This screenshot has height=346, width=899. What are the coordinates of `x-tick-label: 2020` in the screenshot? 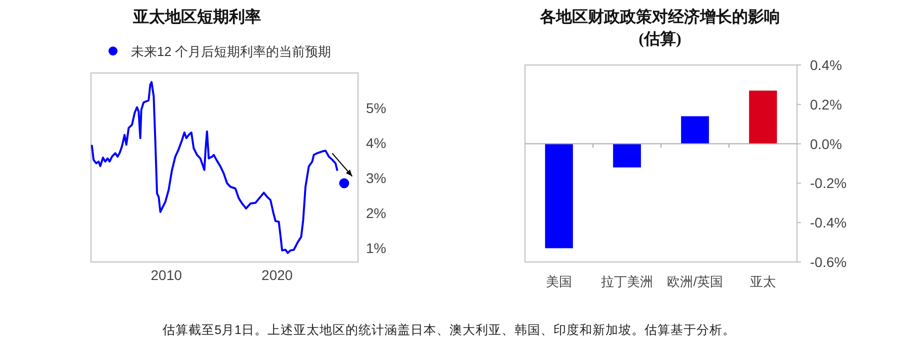 It's located at (277, 275).